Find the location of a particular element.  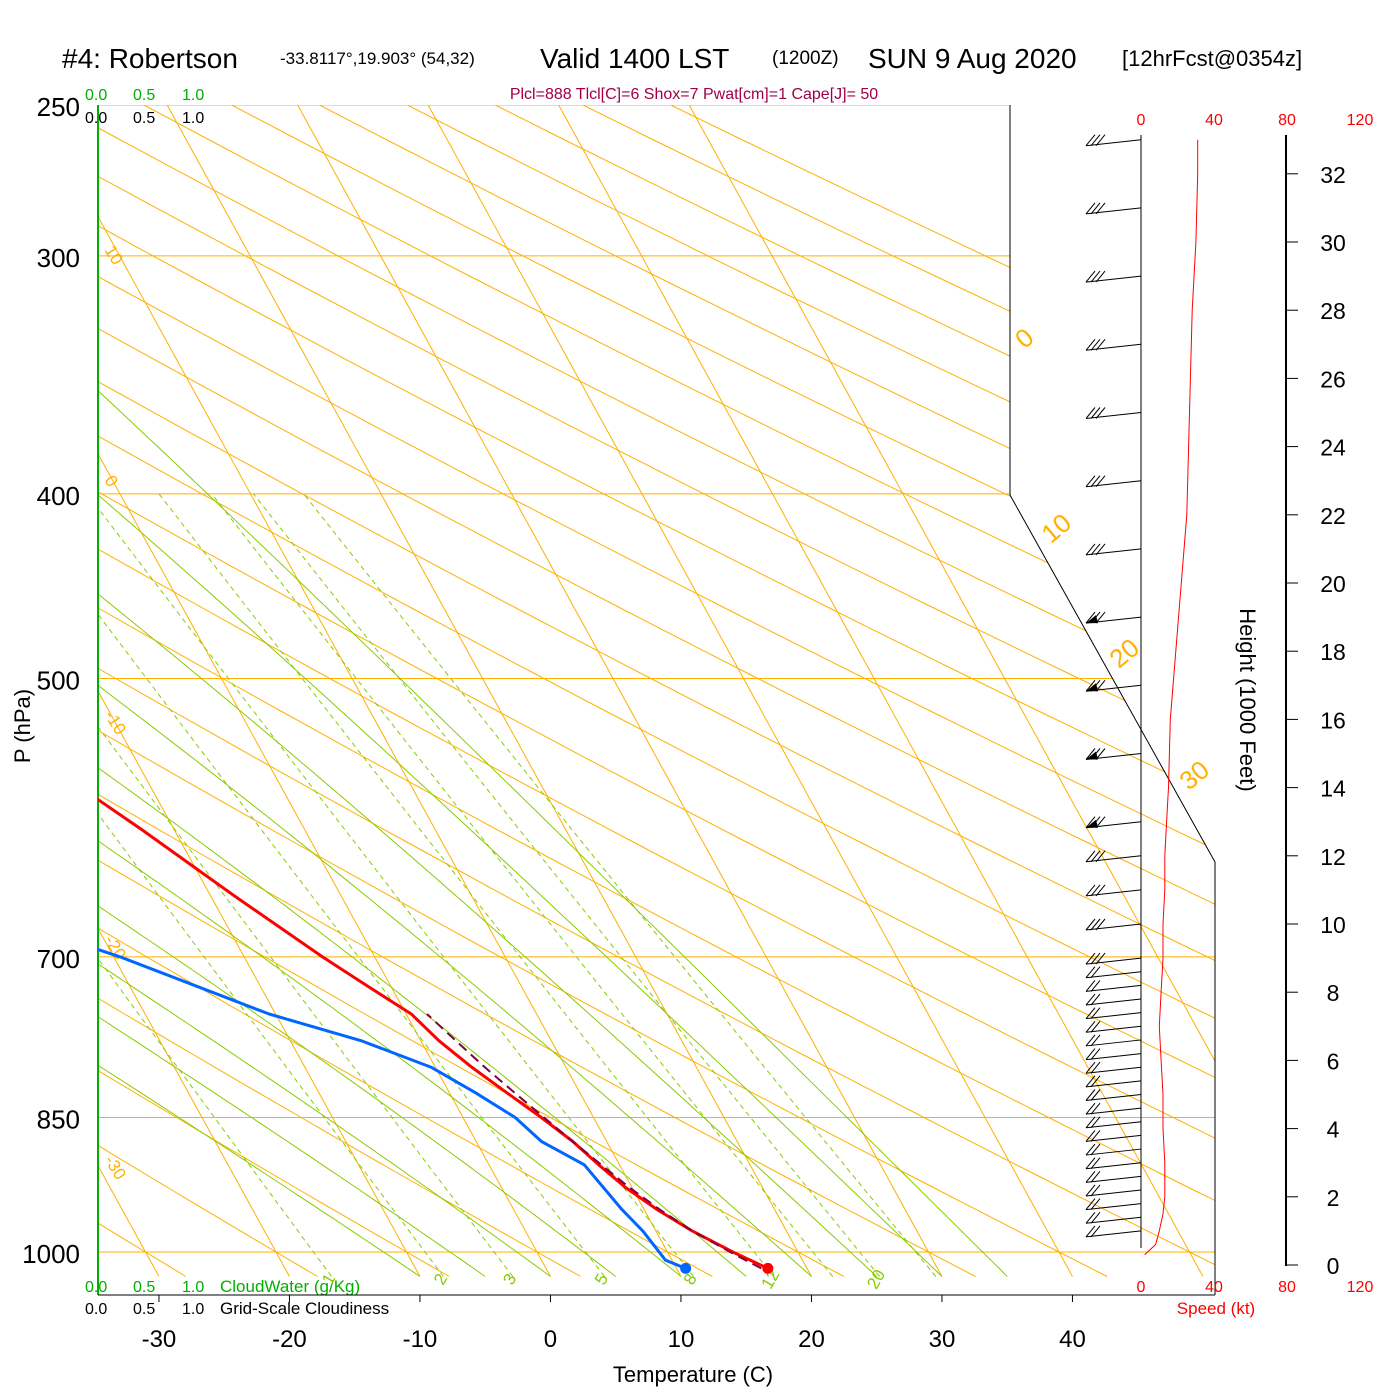

pressure-label: 300 is located at coordinates (58, 258).